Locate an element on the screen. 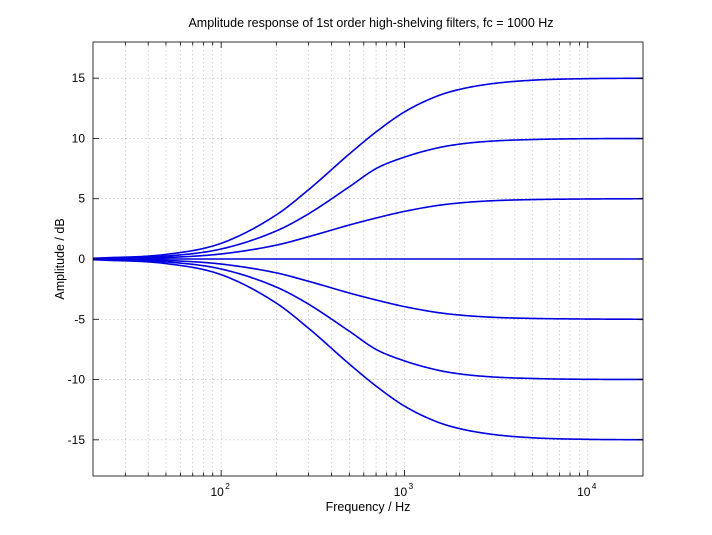  y-axis-label: Amplitude / dB is located at coordinates (60, 258).